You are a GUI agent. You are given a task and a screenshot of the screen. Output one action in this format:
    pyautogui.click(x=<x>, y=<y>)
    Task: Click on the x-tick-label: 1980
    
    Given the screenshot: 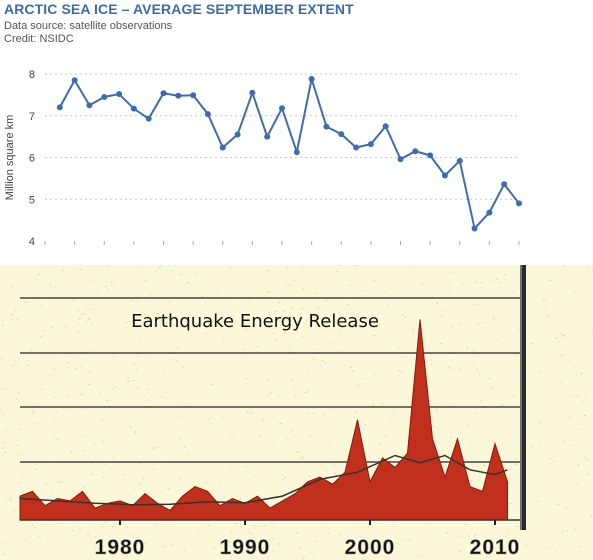 What is the action you would take?
    pyautogui.click(x=75, y=261)
    